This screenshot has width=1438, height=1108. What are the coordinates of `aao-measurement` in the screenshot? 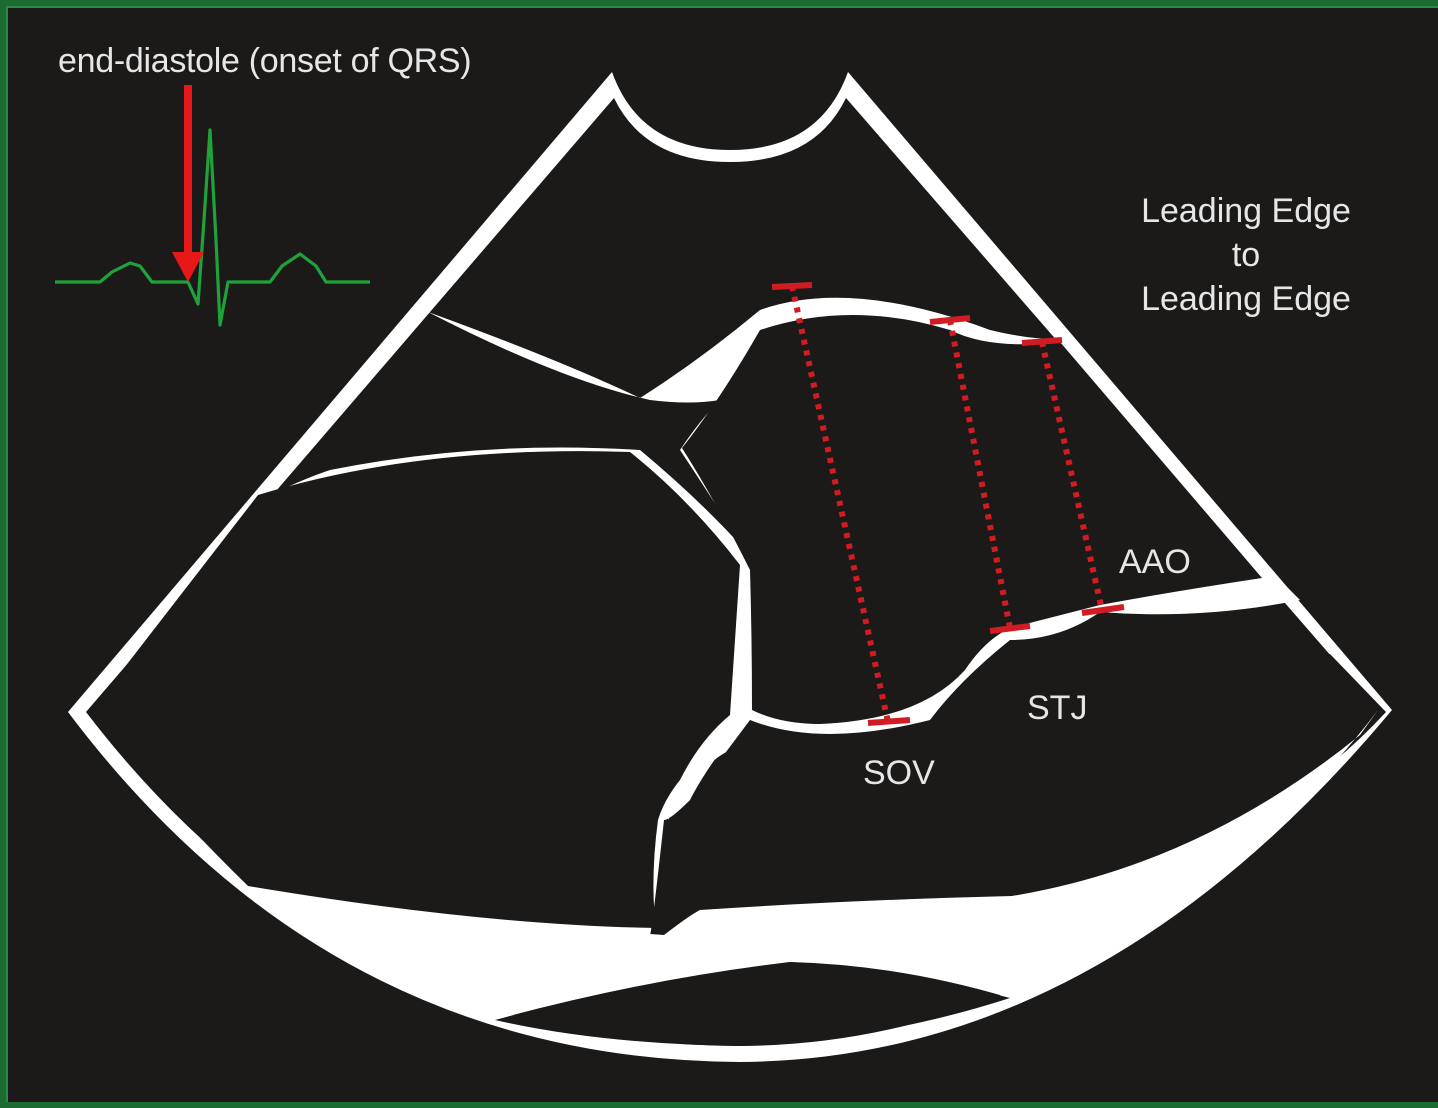 It's located at (1073, 476).